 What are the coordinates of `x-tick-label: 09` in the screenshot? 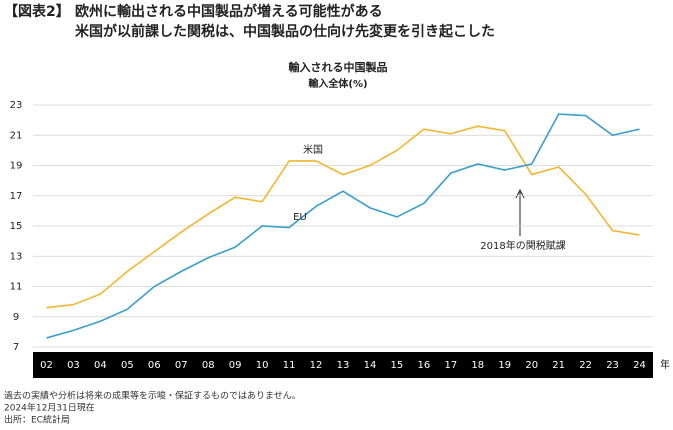 It's located at (235, 365).